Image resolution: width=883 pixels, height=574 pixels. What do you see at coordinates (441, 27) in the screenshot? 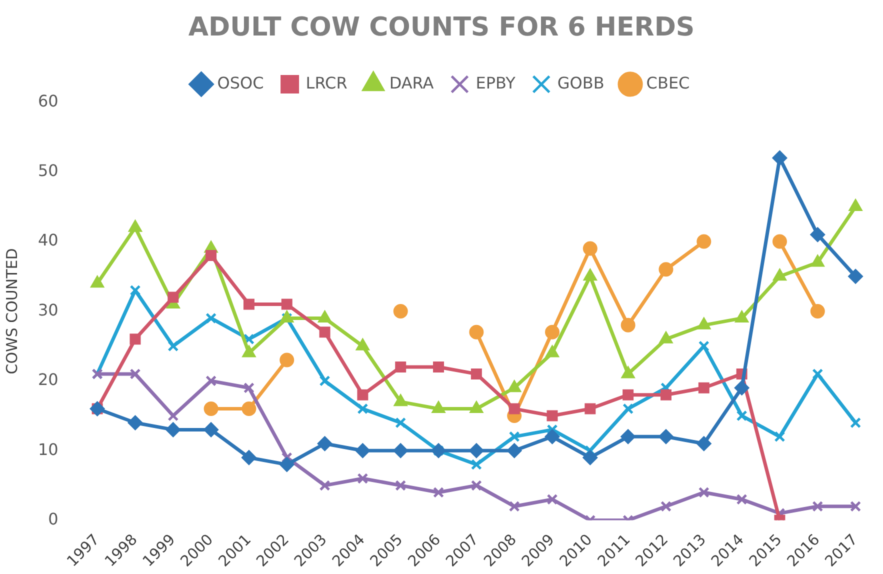
I see `chart-title: ADULT COW COUNTS FOR 6 HERDS` at bounding box center [441, 27].